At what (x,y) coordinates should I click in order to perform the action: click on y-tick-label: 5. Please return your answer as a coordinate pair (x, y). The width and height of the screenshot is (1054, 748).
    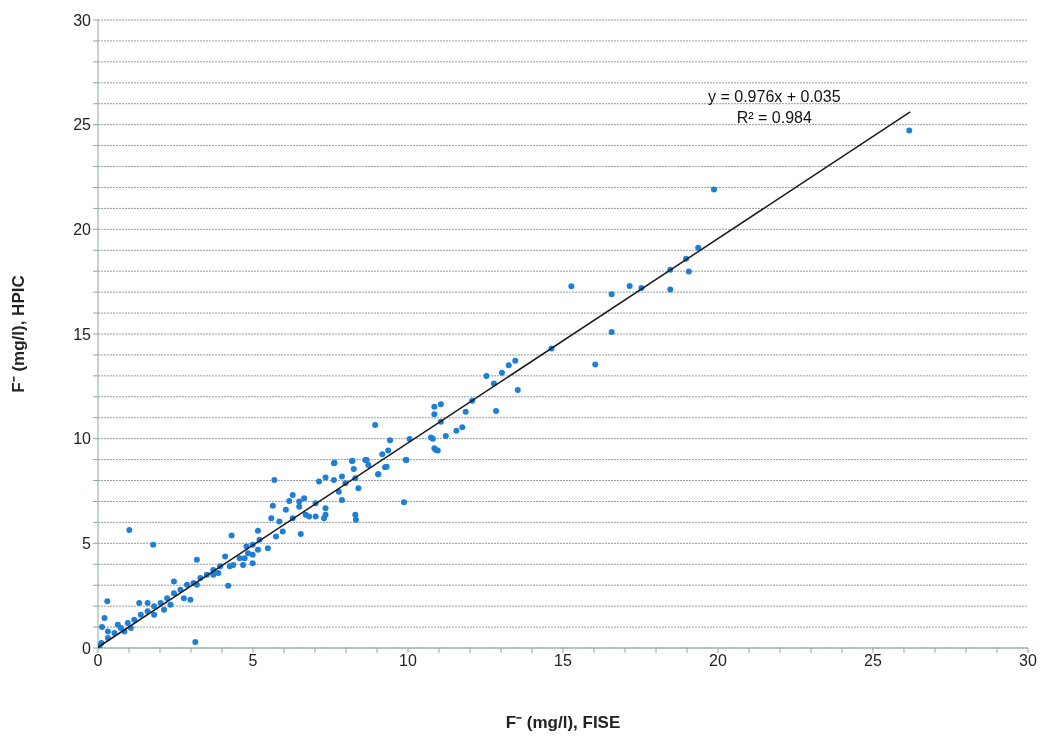
    Looking at the image, I should click on (87, 544).